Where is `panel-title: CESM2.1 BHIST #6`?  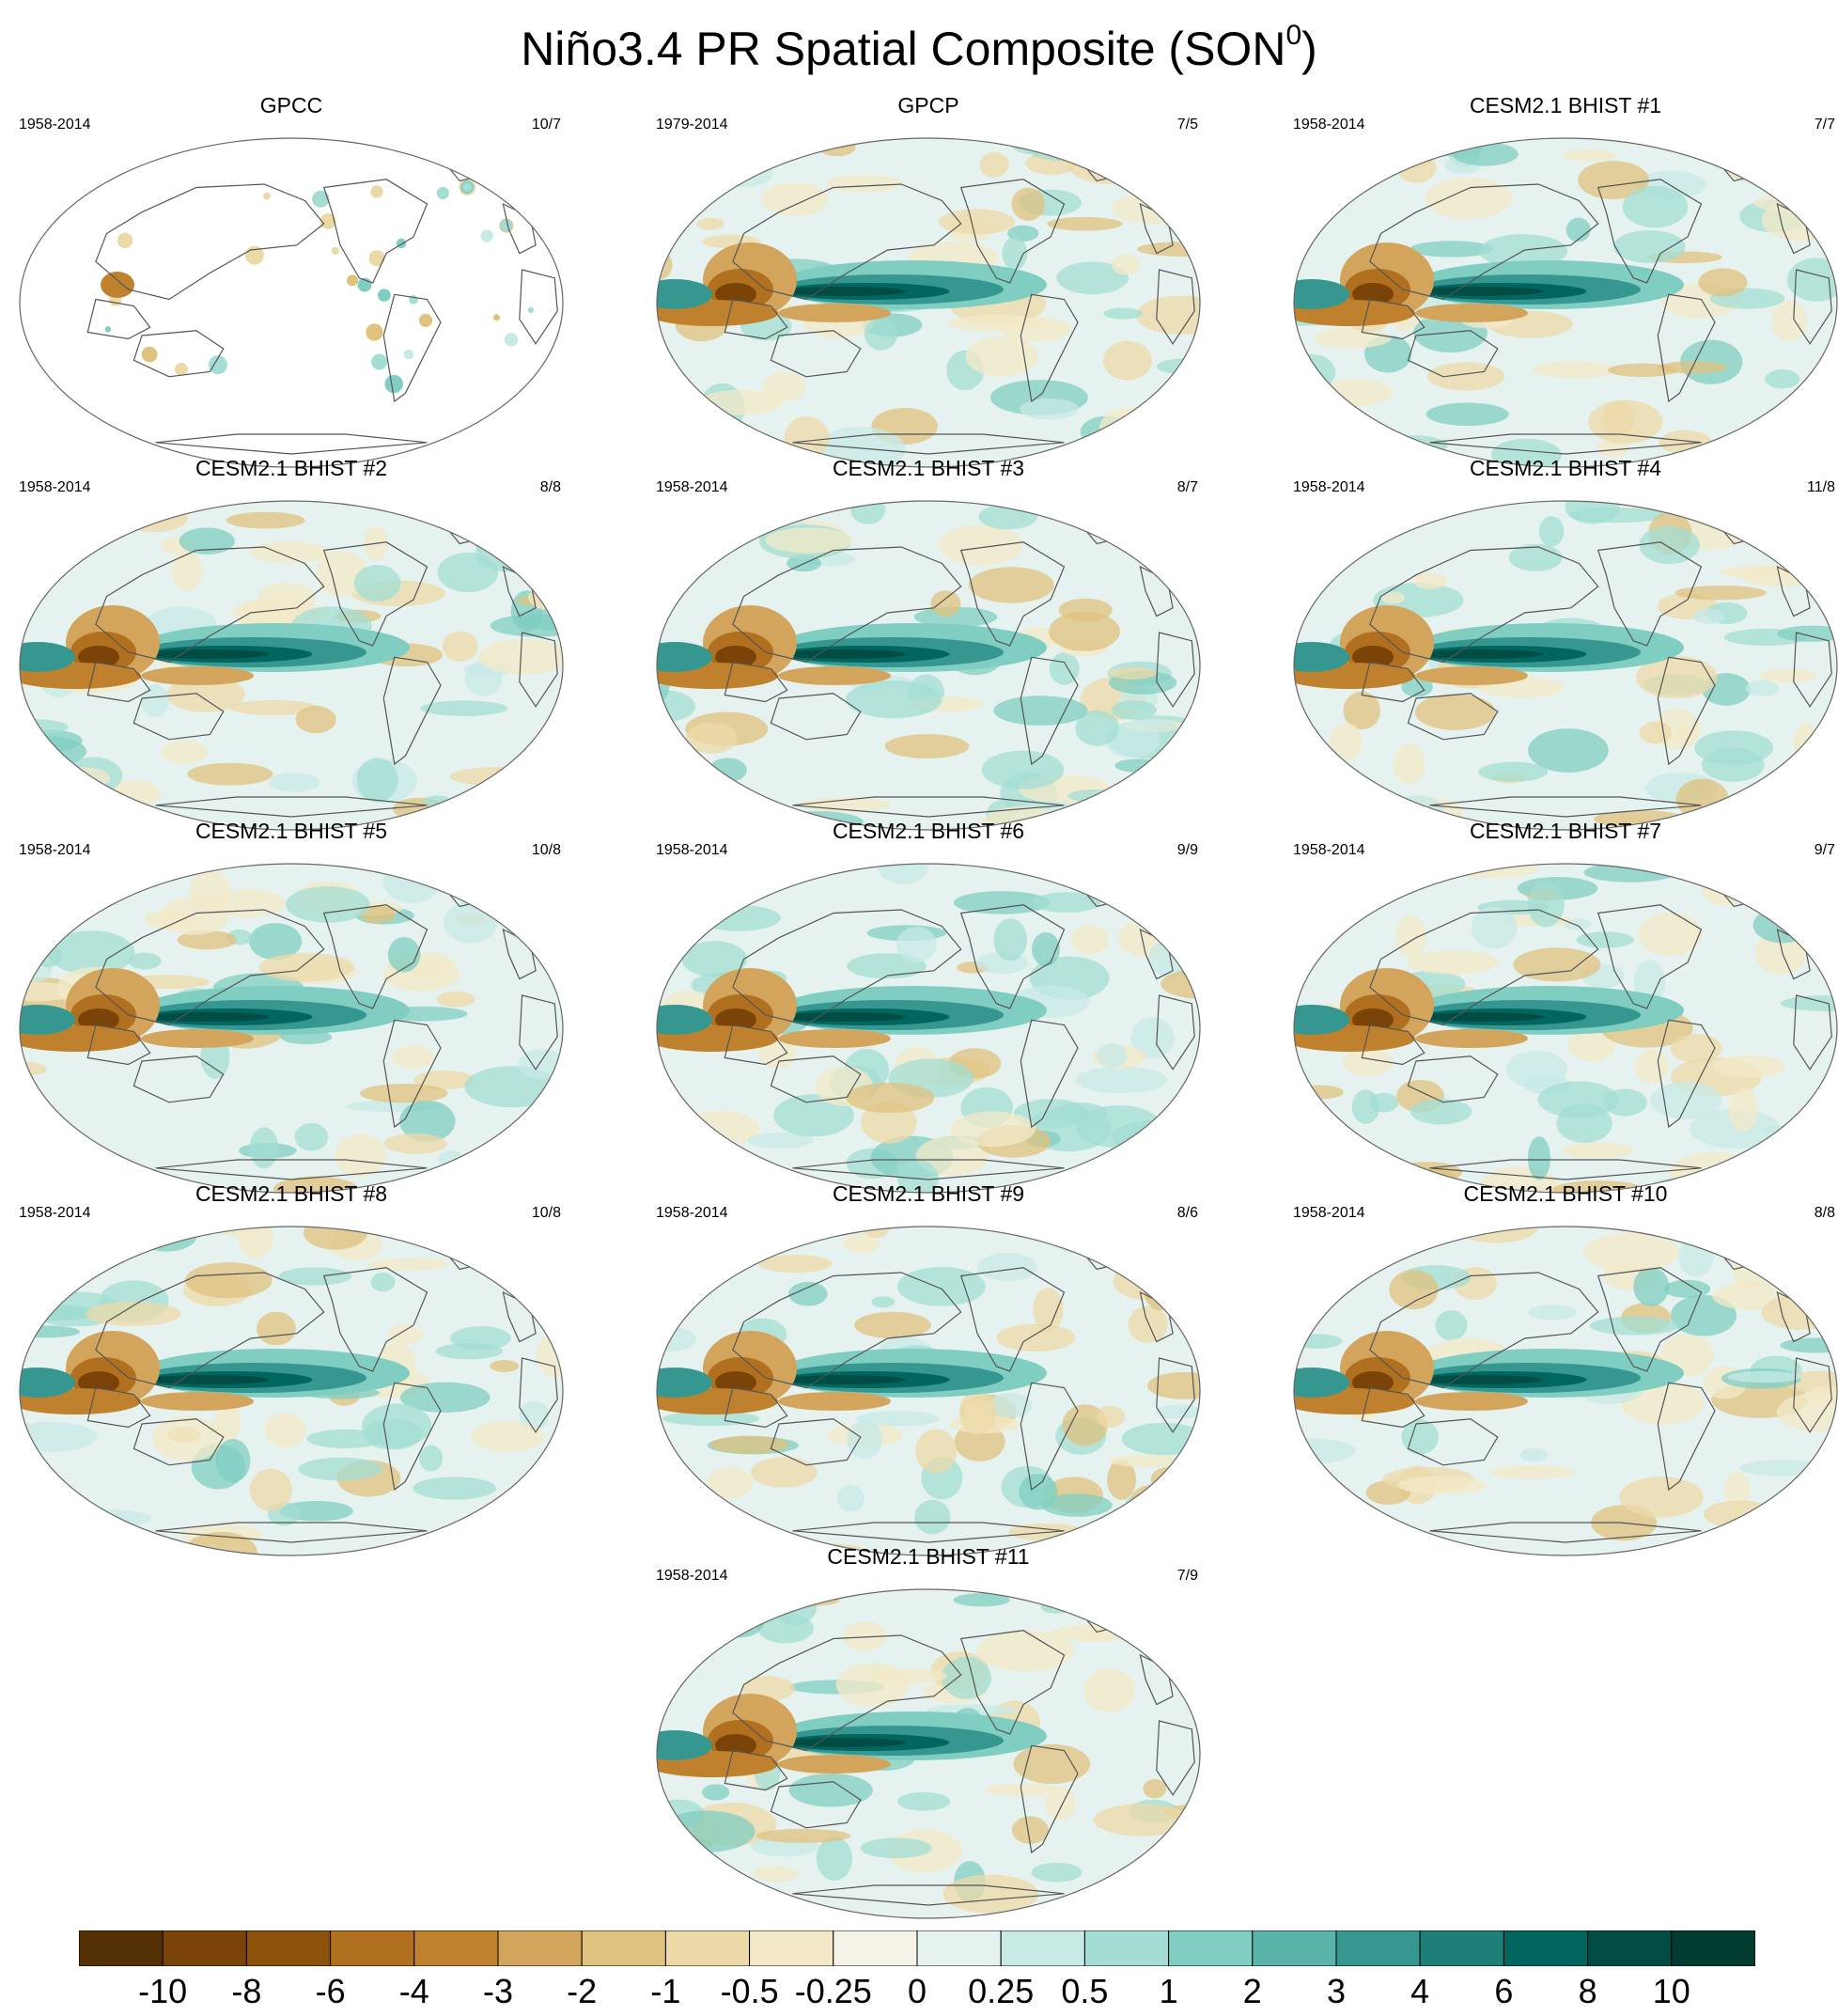 panel-title: CESM2.1 BHIST #6 is located at coordinates (929, 831).